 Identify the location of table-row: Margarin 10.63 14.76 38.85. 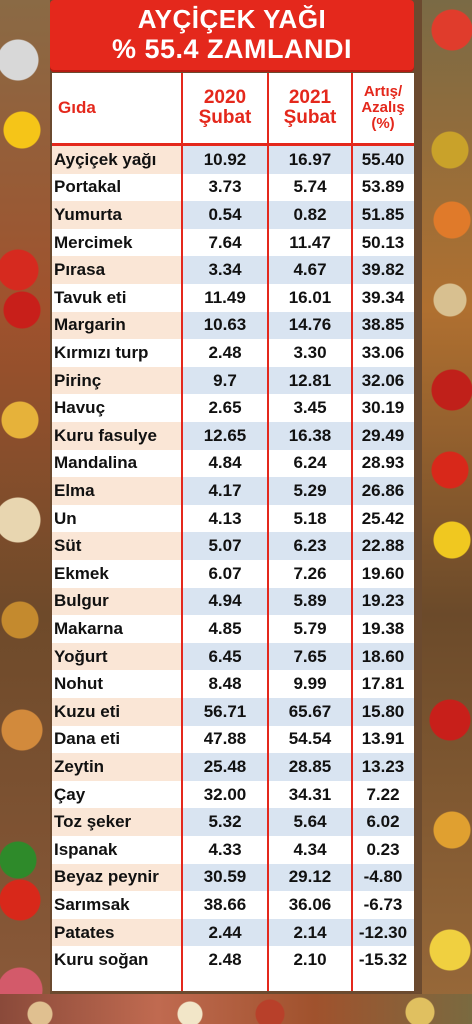
(233, 325).